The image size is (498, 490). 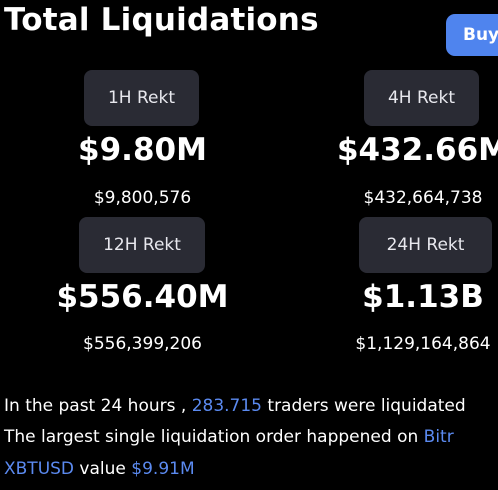 I want to click on rekt-4h-amount: $432.66M, so click(x=417, y=150).